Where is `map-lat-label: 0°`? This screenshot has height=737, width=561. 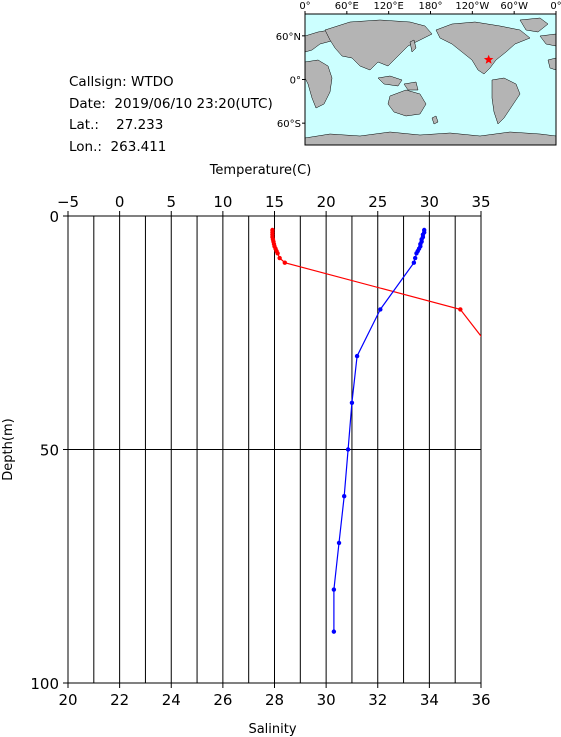
map-lat-label: 0° is located at coordinates (295, 81).